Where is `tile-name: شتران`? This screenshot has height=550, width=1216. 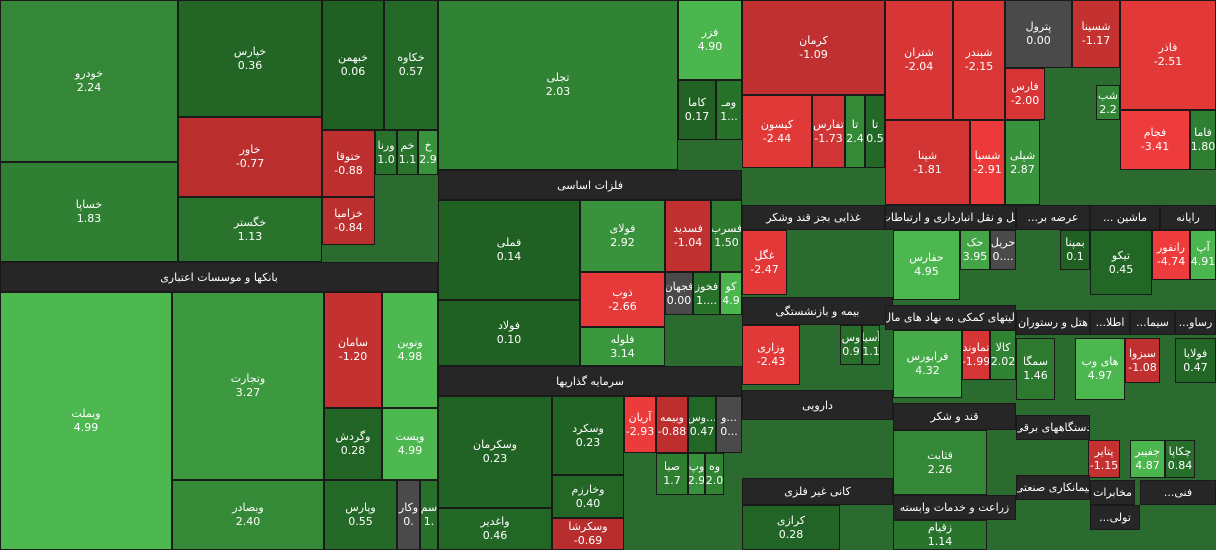 tile-name: شتران is located at coordinates (919, 52).